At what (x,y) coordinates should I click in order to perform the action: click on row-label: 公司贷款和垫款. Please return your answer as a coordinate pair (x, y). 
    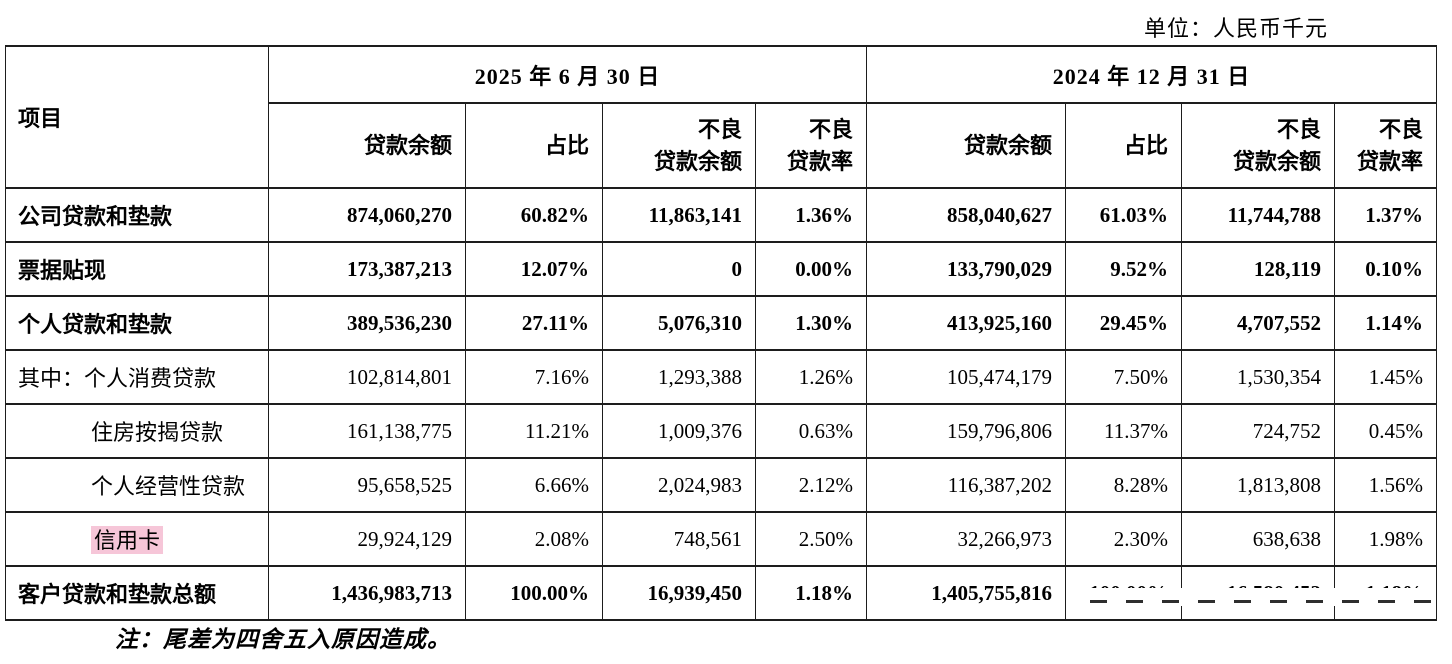
    Looking at the image, I should click on (137, 215).